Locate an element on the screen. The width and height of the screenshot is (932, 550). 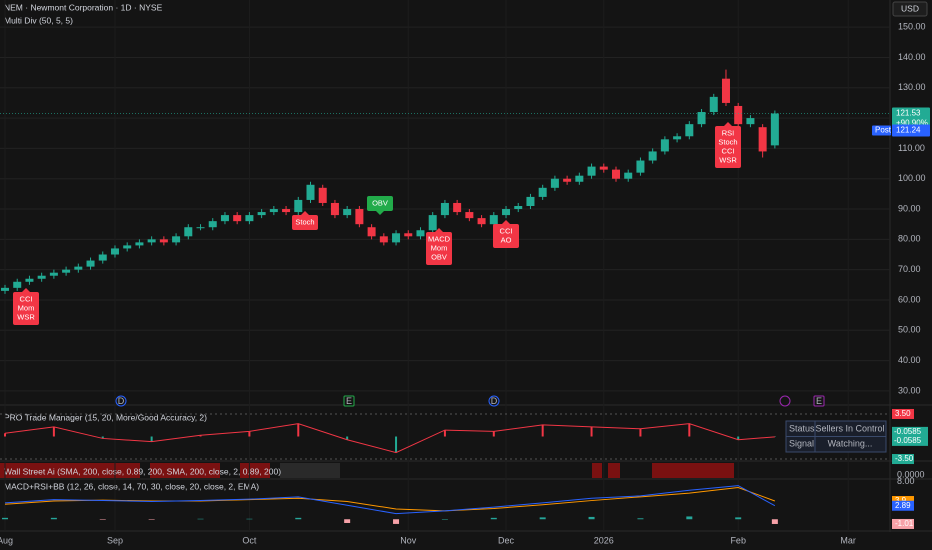
macd-value-label: -1.01 is located at coordinates (904, 523).